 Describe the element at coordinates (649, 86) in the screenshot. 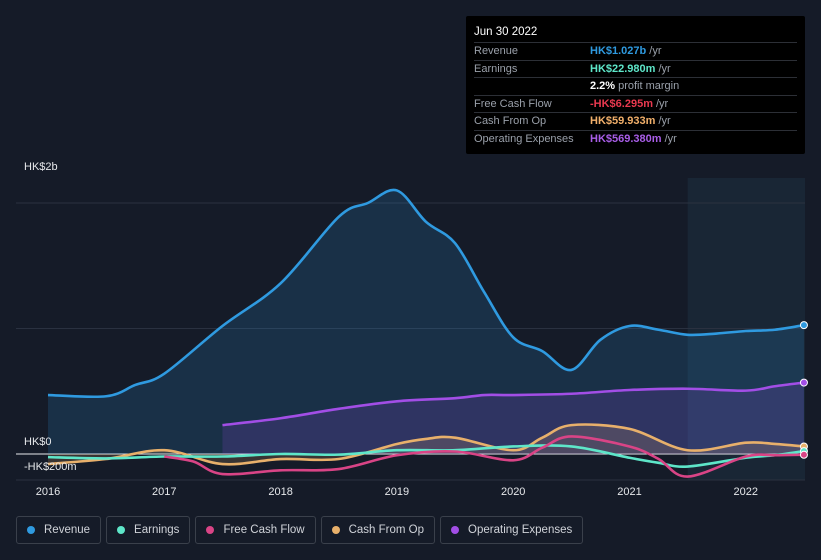

I see `tooltip-unit: profit margin` at that location.